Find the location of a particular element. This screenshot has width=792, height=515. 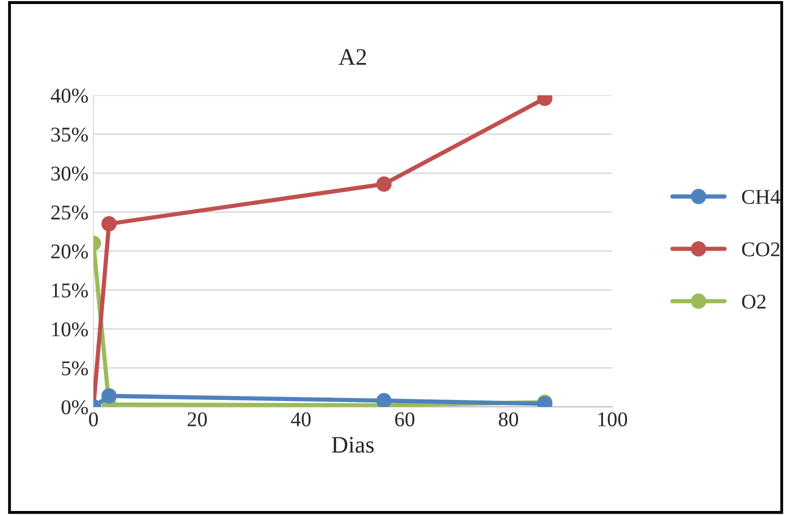

y-tick-label: 40% is located at coordinates (69, 95).